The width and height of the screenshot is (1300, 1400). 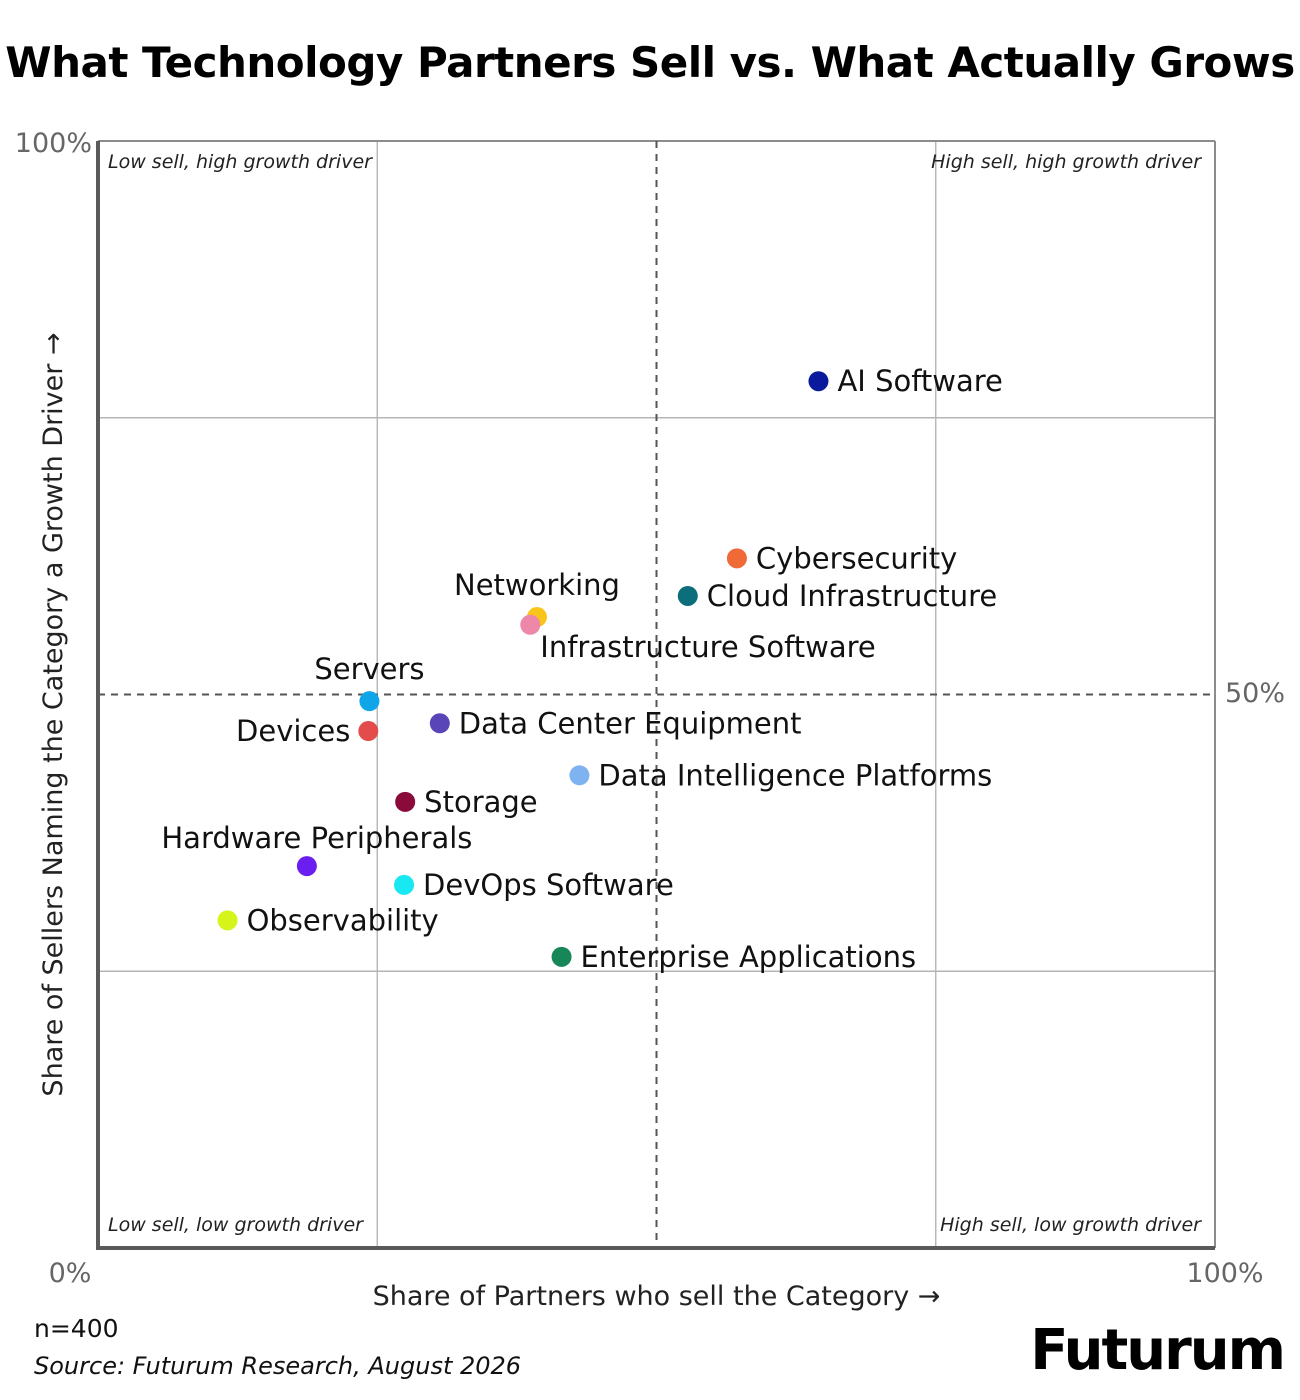 What do you see at coordinates (236, 1225) in the screenshot?
I see `quadrant-label-bottom-left: Low sell, low growth driver` at bounding box center [236, 1225].